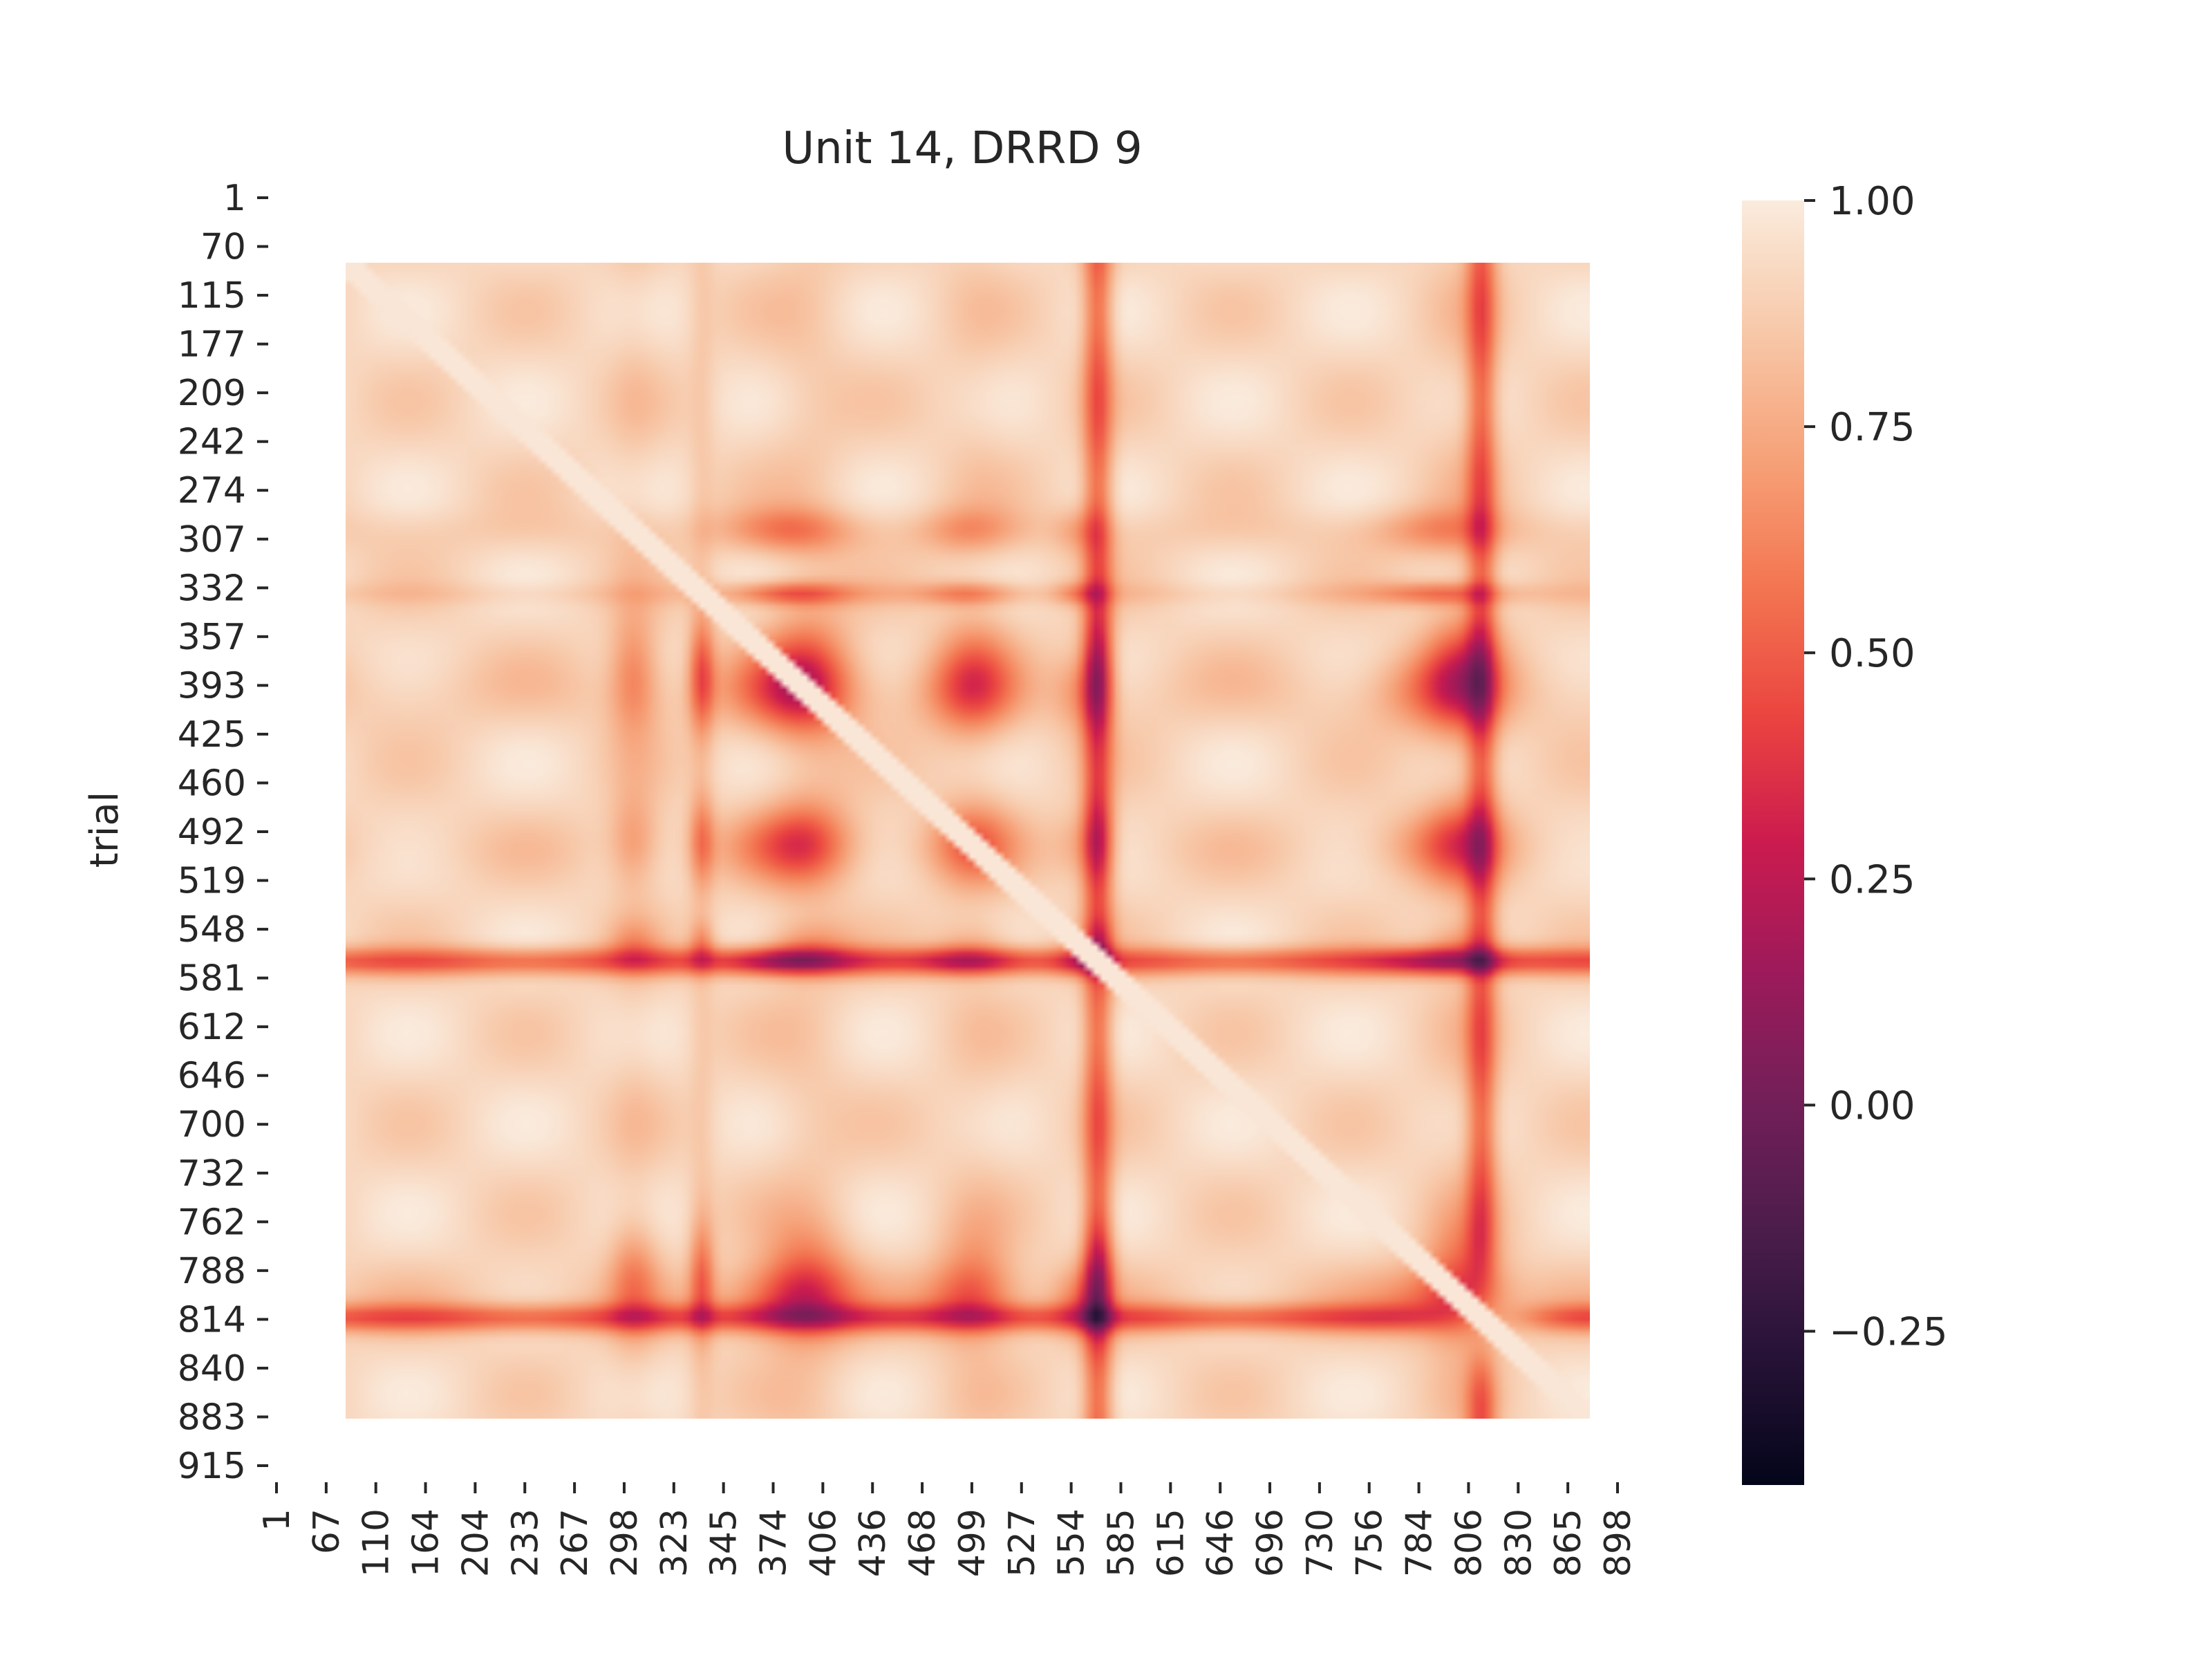 The image size is (2212, 1662). Describe the element at coordinates (212, 540) in the screenshot. I see `y-tick-label: 307` at that location.